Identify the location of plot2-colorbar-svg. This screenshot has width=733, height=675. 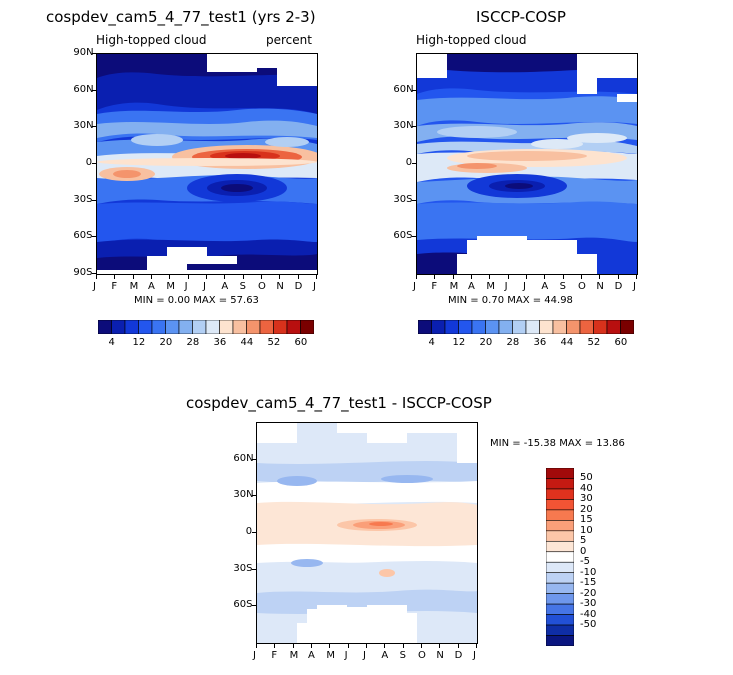
(526, 327).